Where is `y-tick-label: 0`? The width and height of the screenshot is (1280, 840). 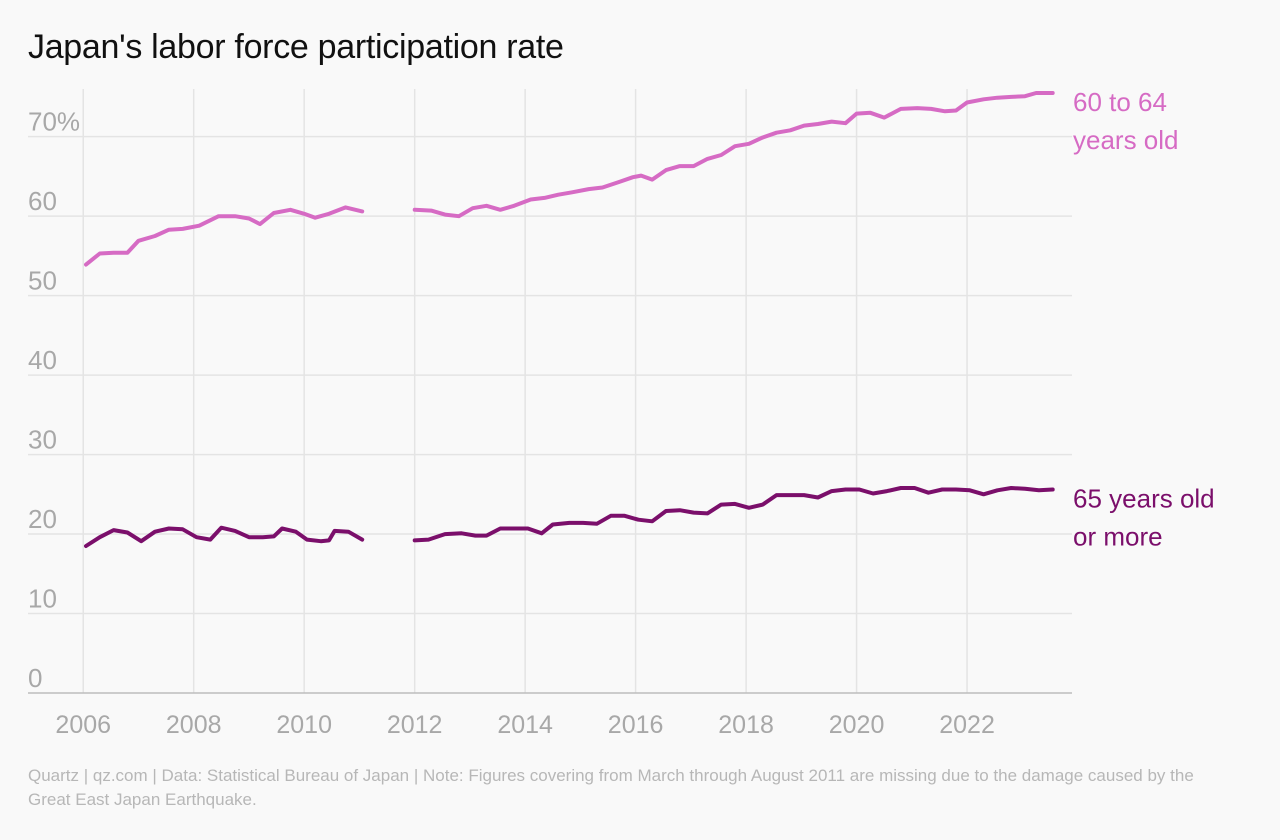
y-tick-label: 0 is located at coordinates (35, 678).